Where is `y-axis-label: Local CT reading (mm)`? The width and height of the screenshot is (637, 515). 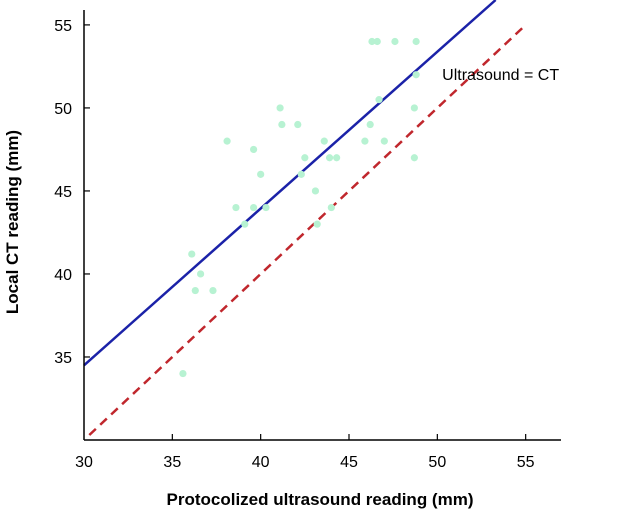
y-axis-label: Local CT reading (mm) is located at coordinates (12, 222).